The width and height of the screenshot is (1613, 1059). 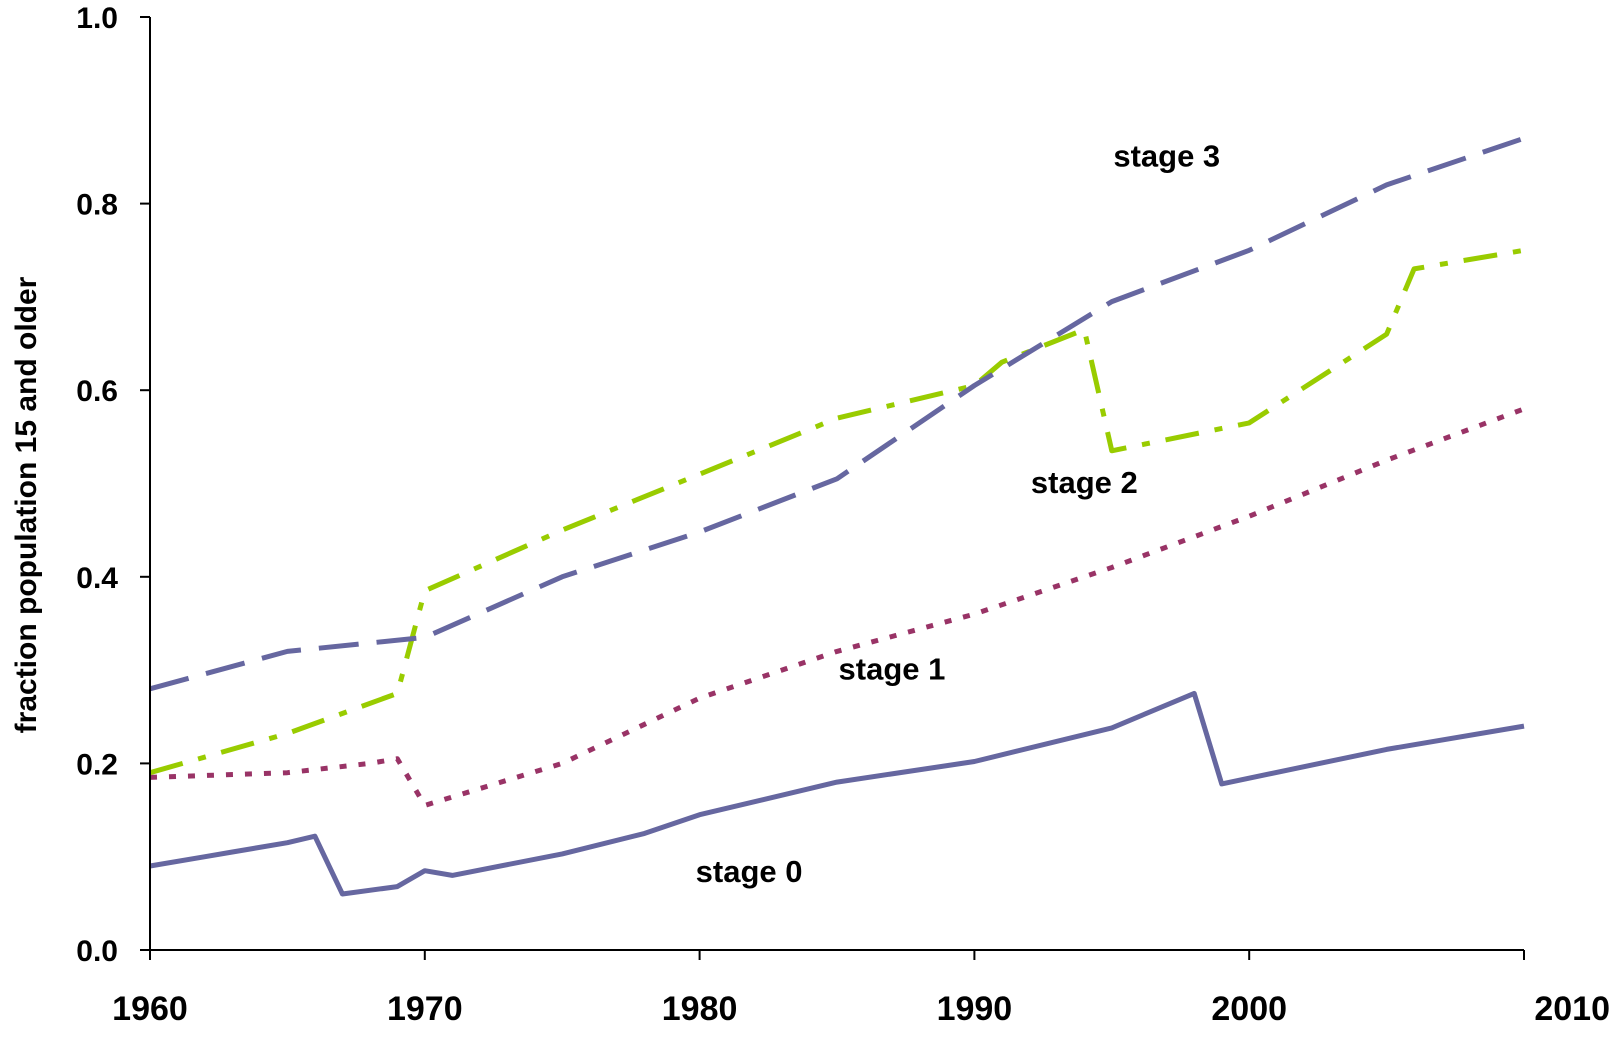 I want to click on series-annotation-stage-3: stage 3, so click(x=1166, y=155).